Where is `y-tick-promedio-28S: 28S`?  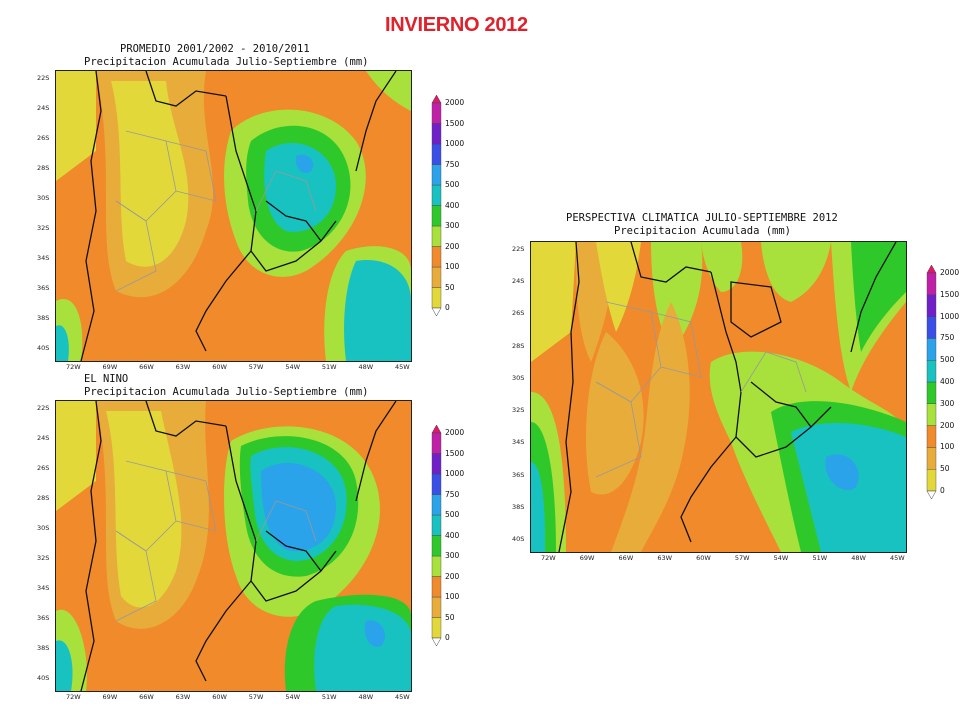 y-tick-promedio-28S: 28S is located at coordinates (43, 168).